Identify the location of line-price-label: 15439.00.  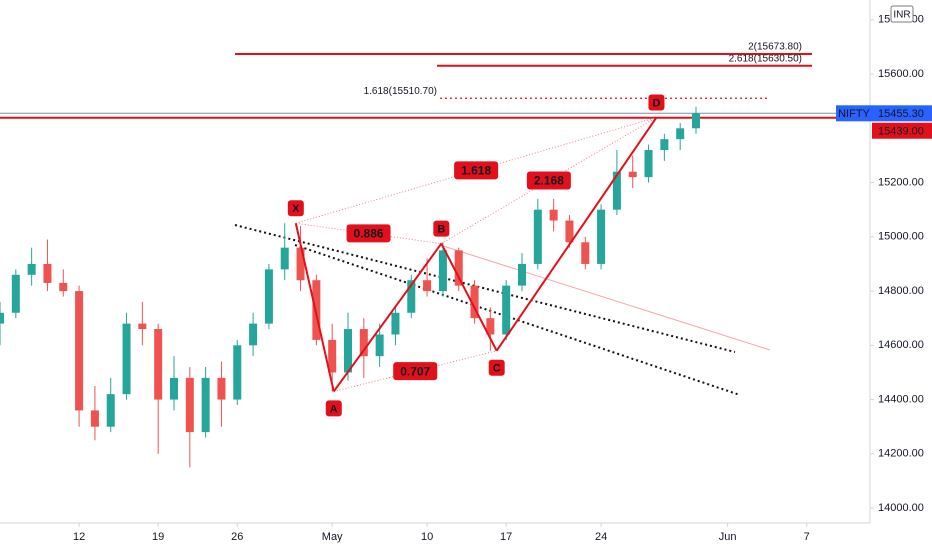
(901, 132).